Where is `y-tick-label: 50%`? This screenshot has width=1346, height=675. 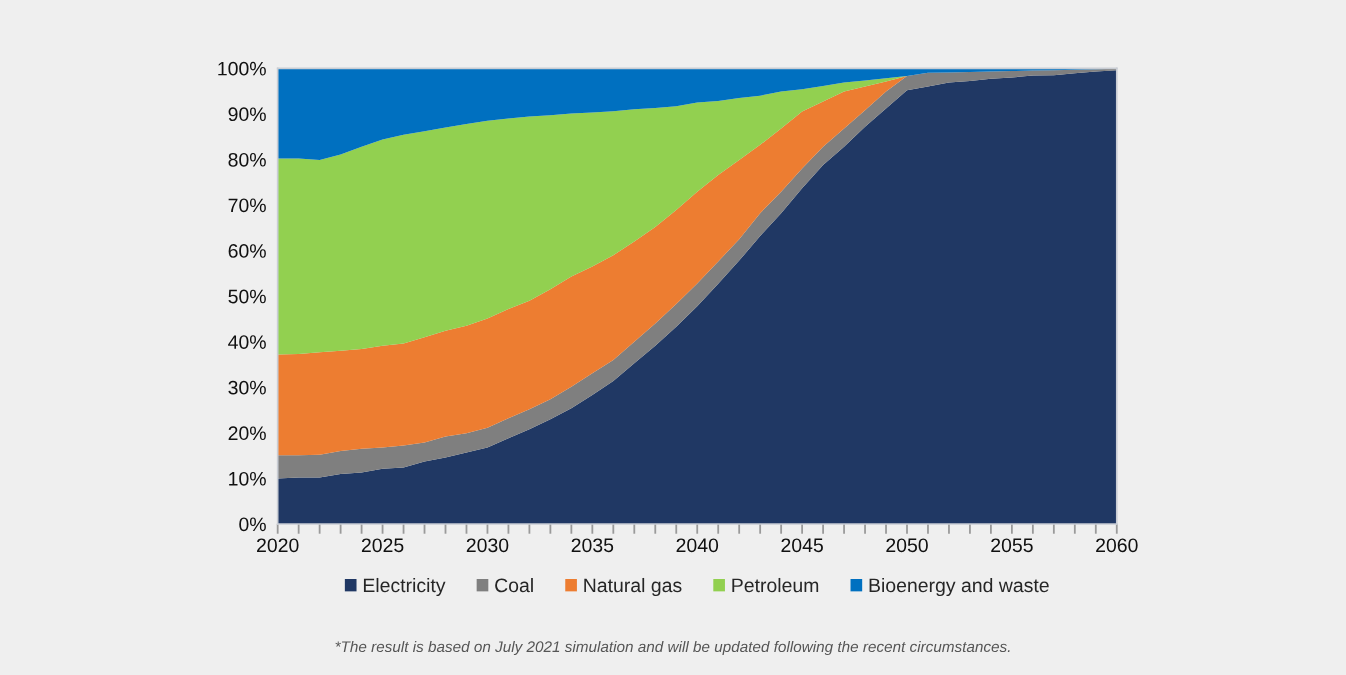 y-tick-label: 50% is located at coordinates (247, 296).